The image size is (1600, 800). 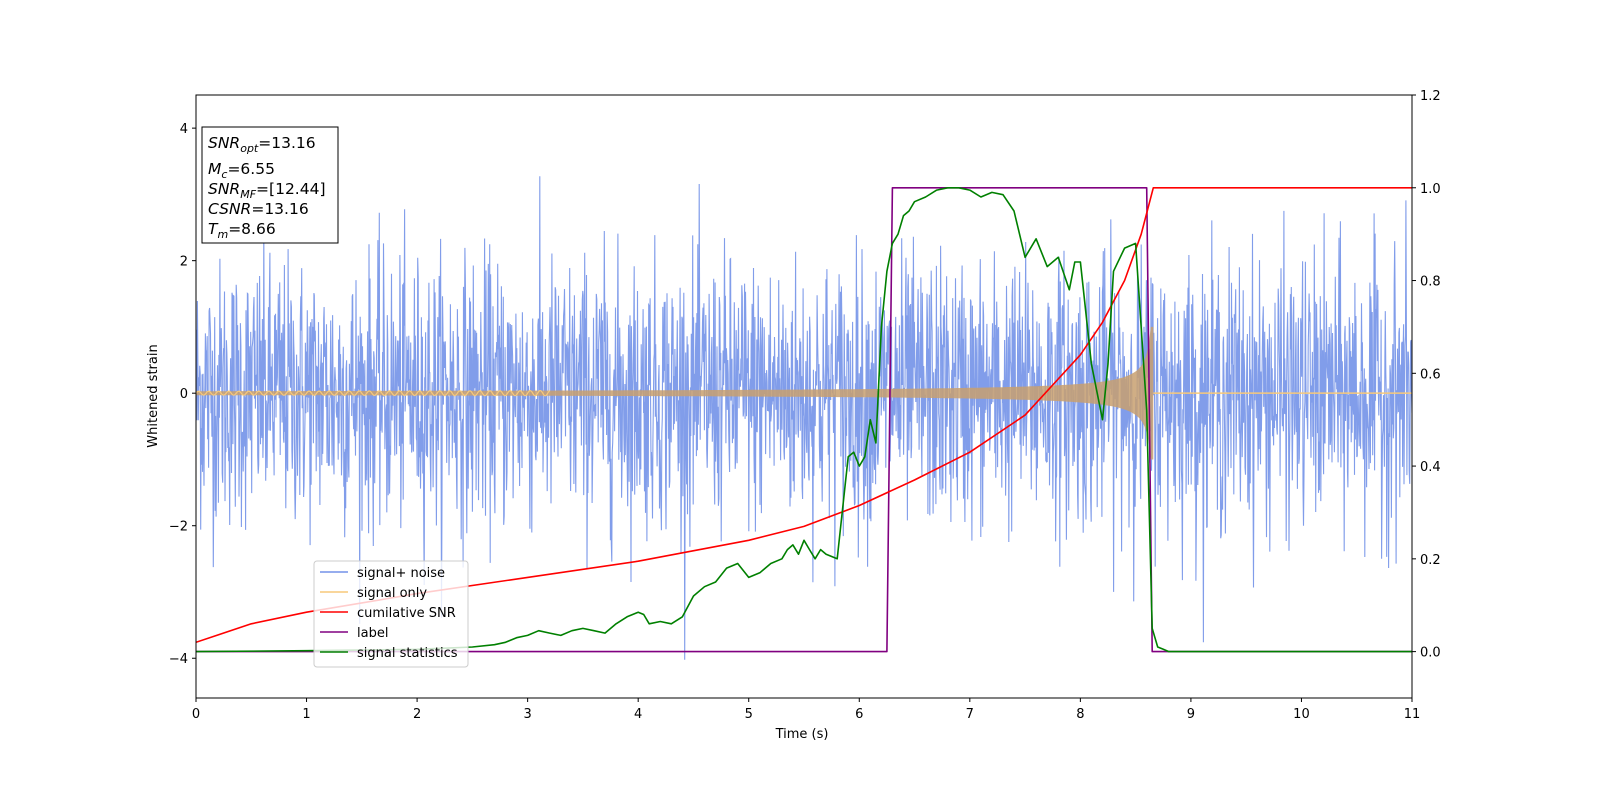 I want to click on y-left-tick-label: 2, so click(x=184, y=262).